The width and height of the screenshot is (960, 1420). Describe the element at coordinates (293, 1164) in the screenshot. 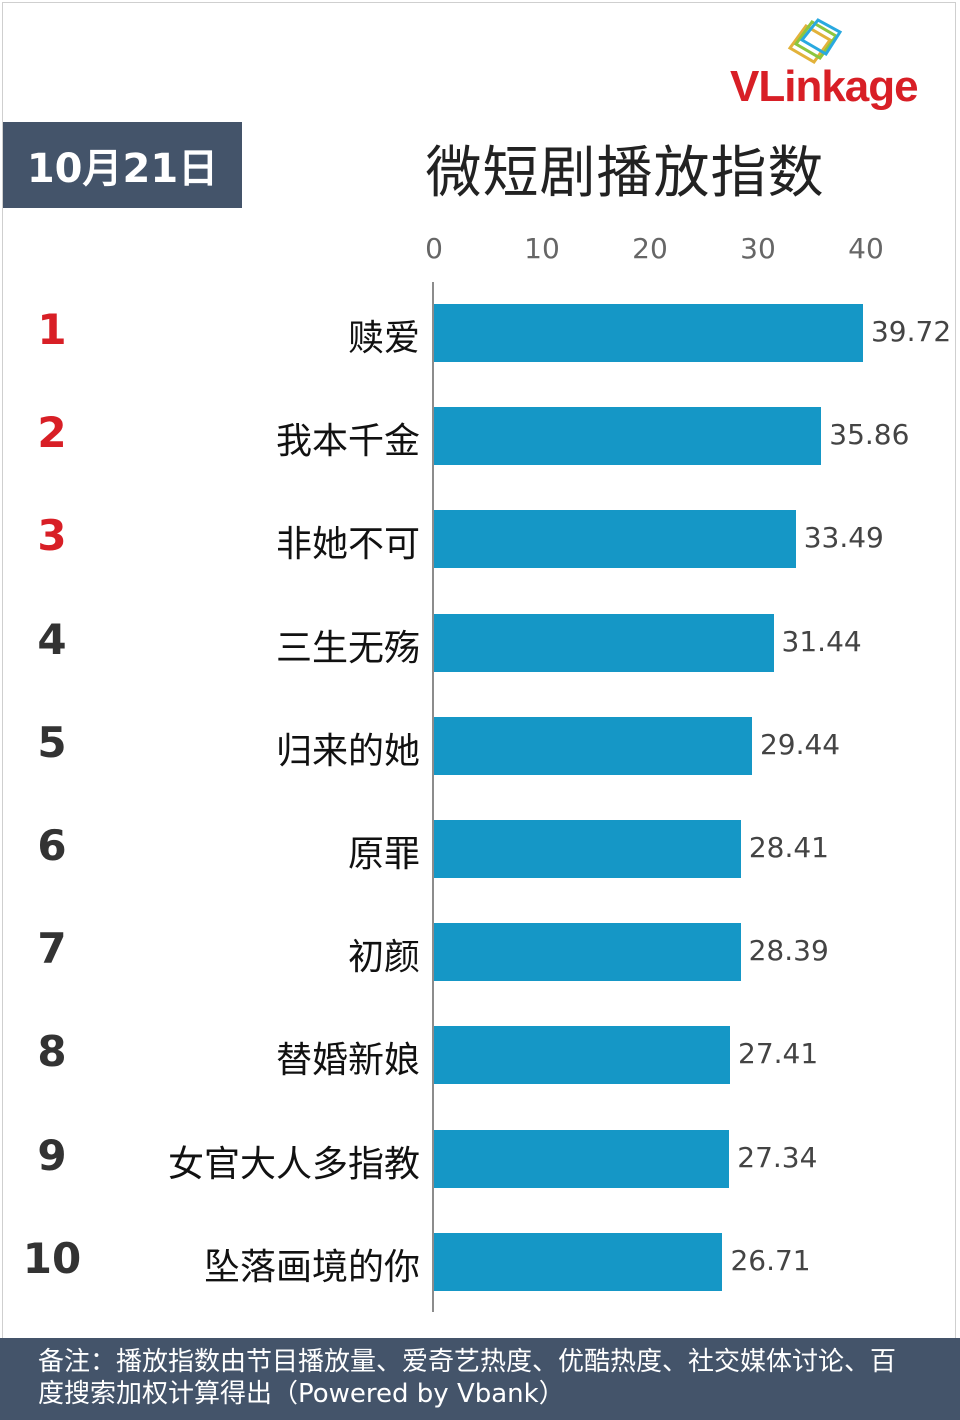

I see `category-label: 女官大人多指教` at that location.